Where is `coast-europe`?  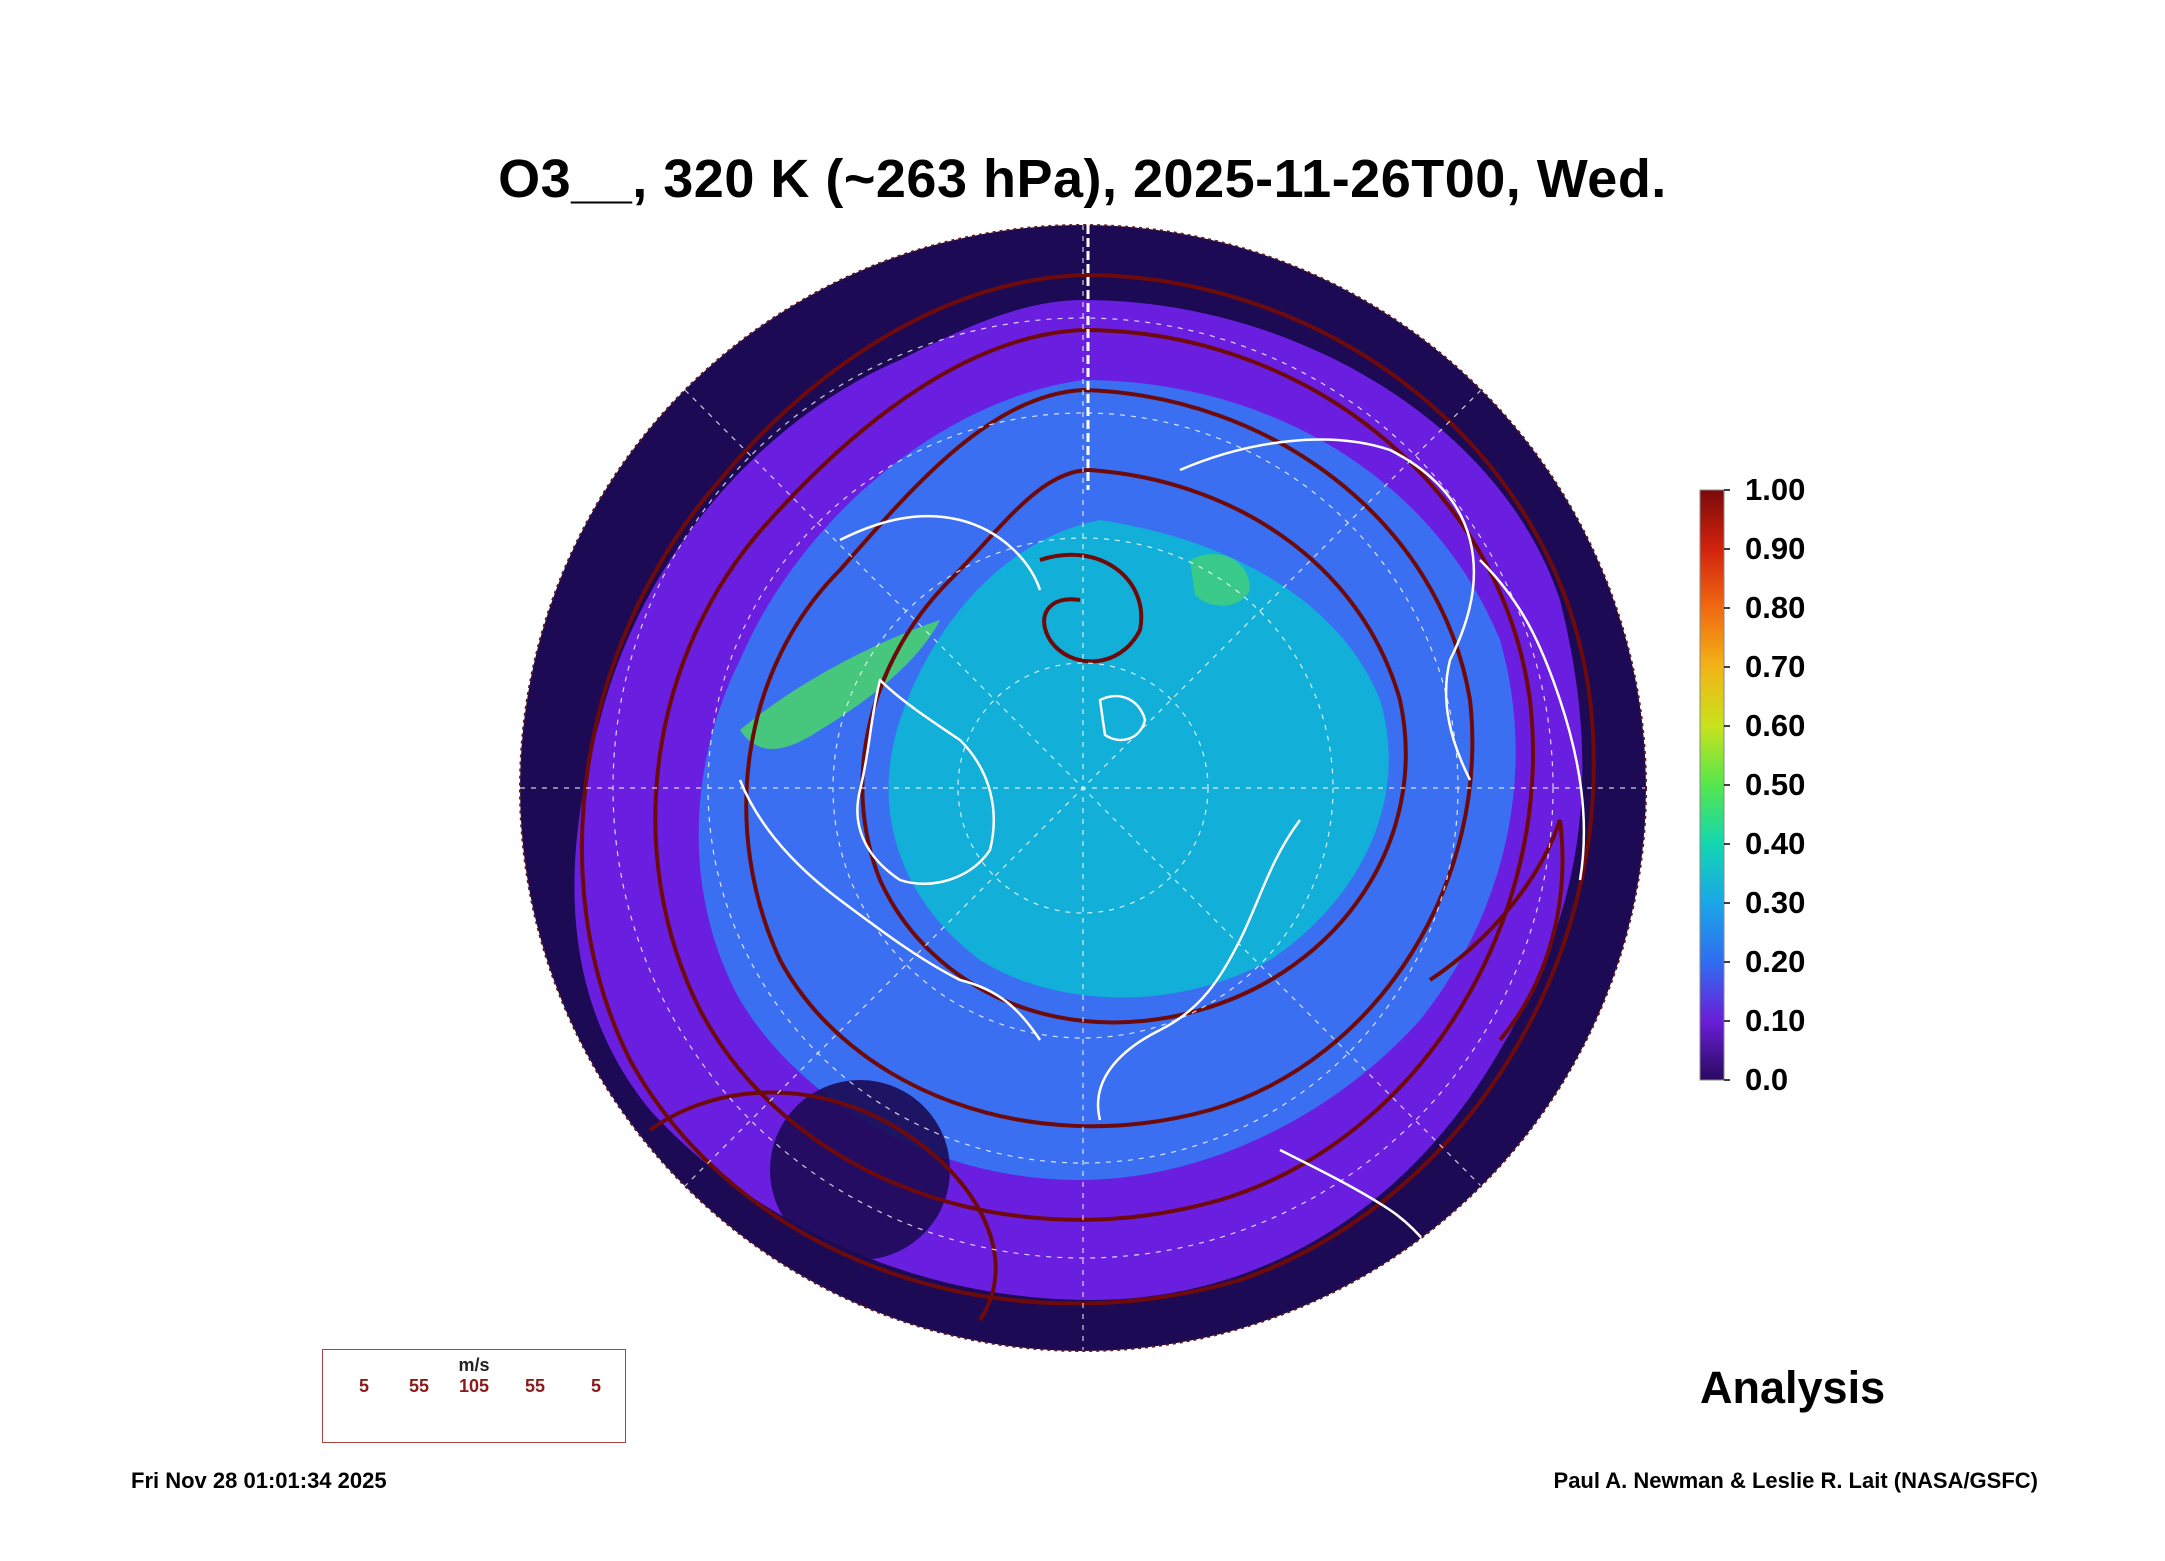 coast-europe is located at coordinates (1199, 970).